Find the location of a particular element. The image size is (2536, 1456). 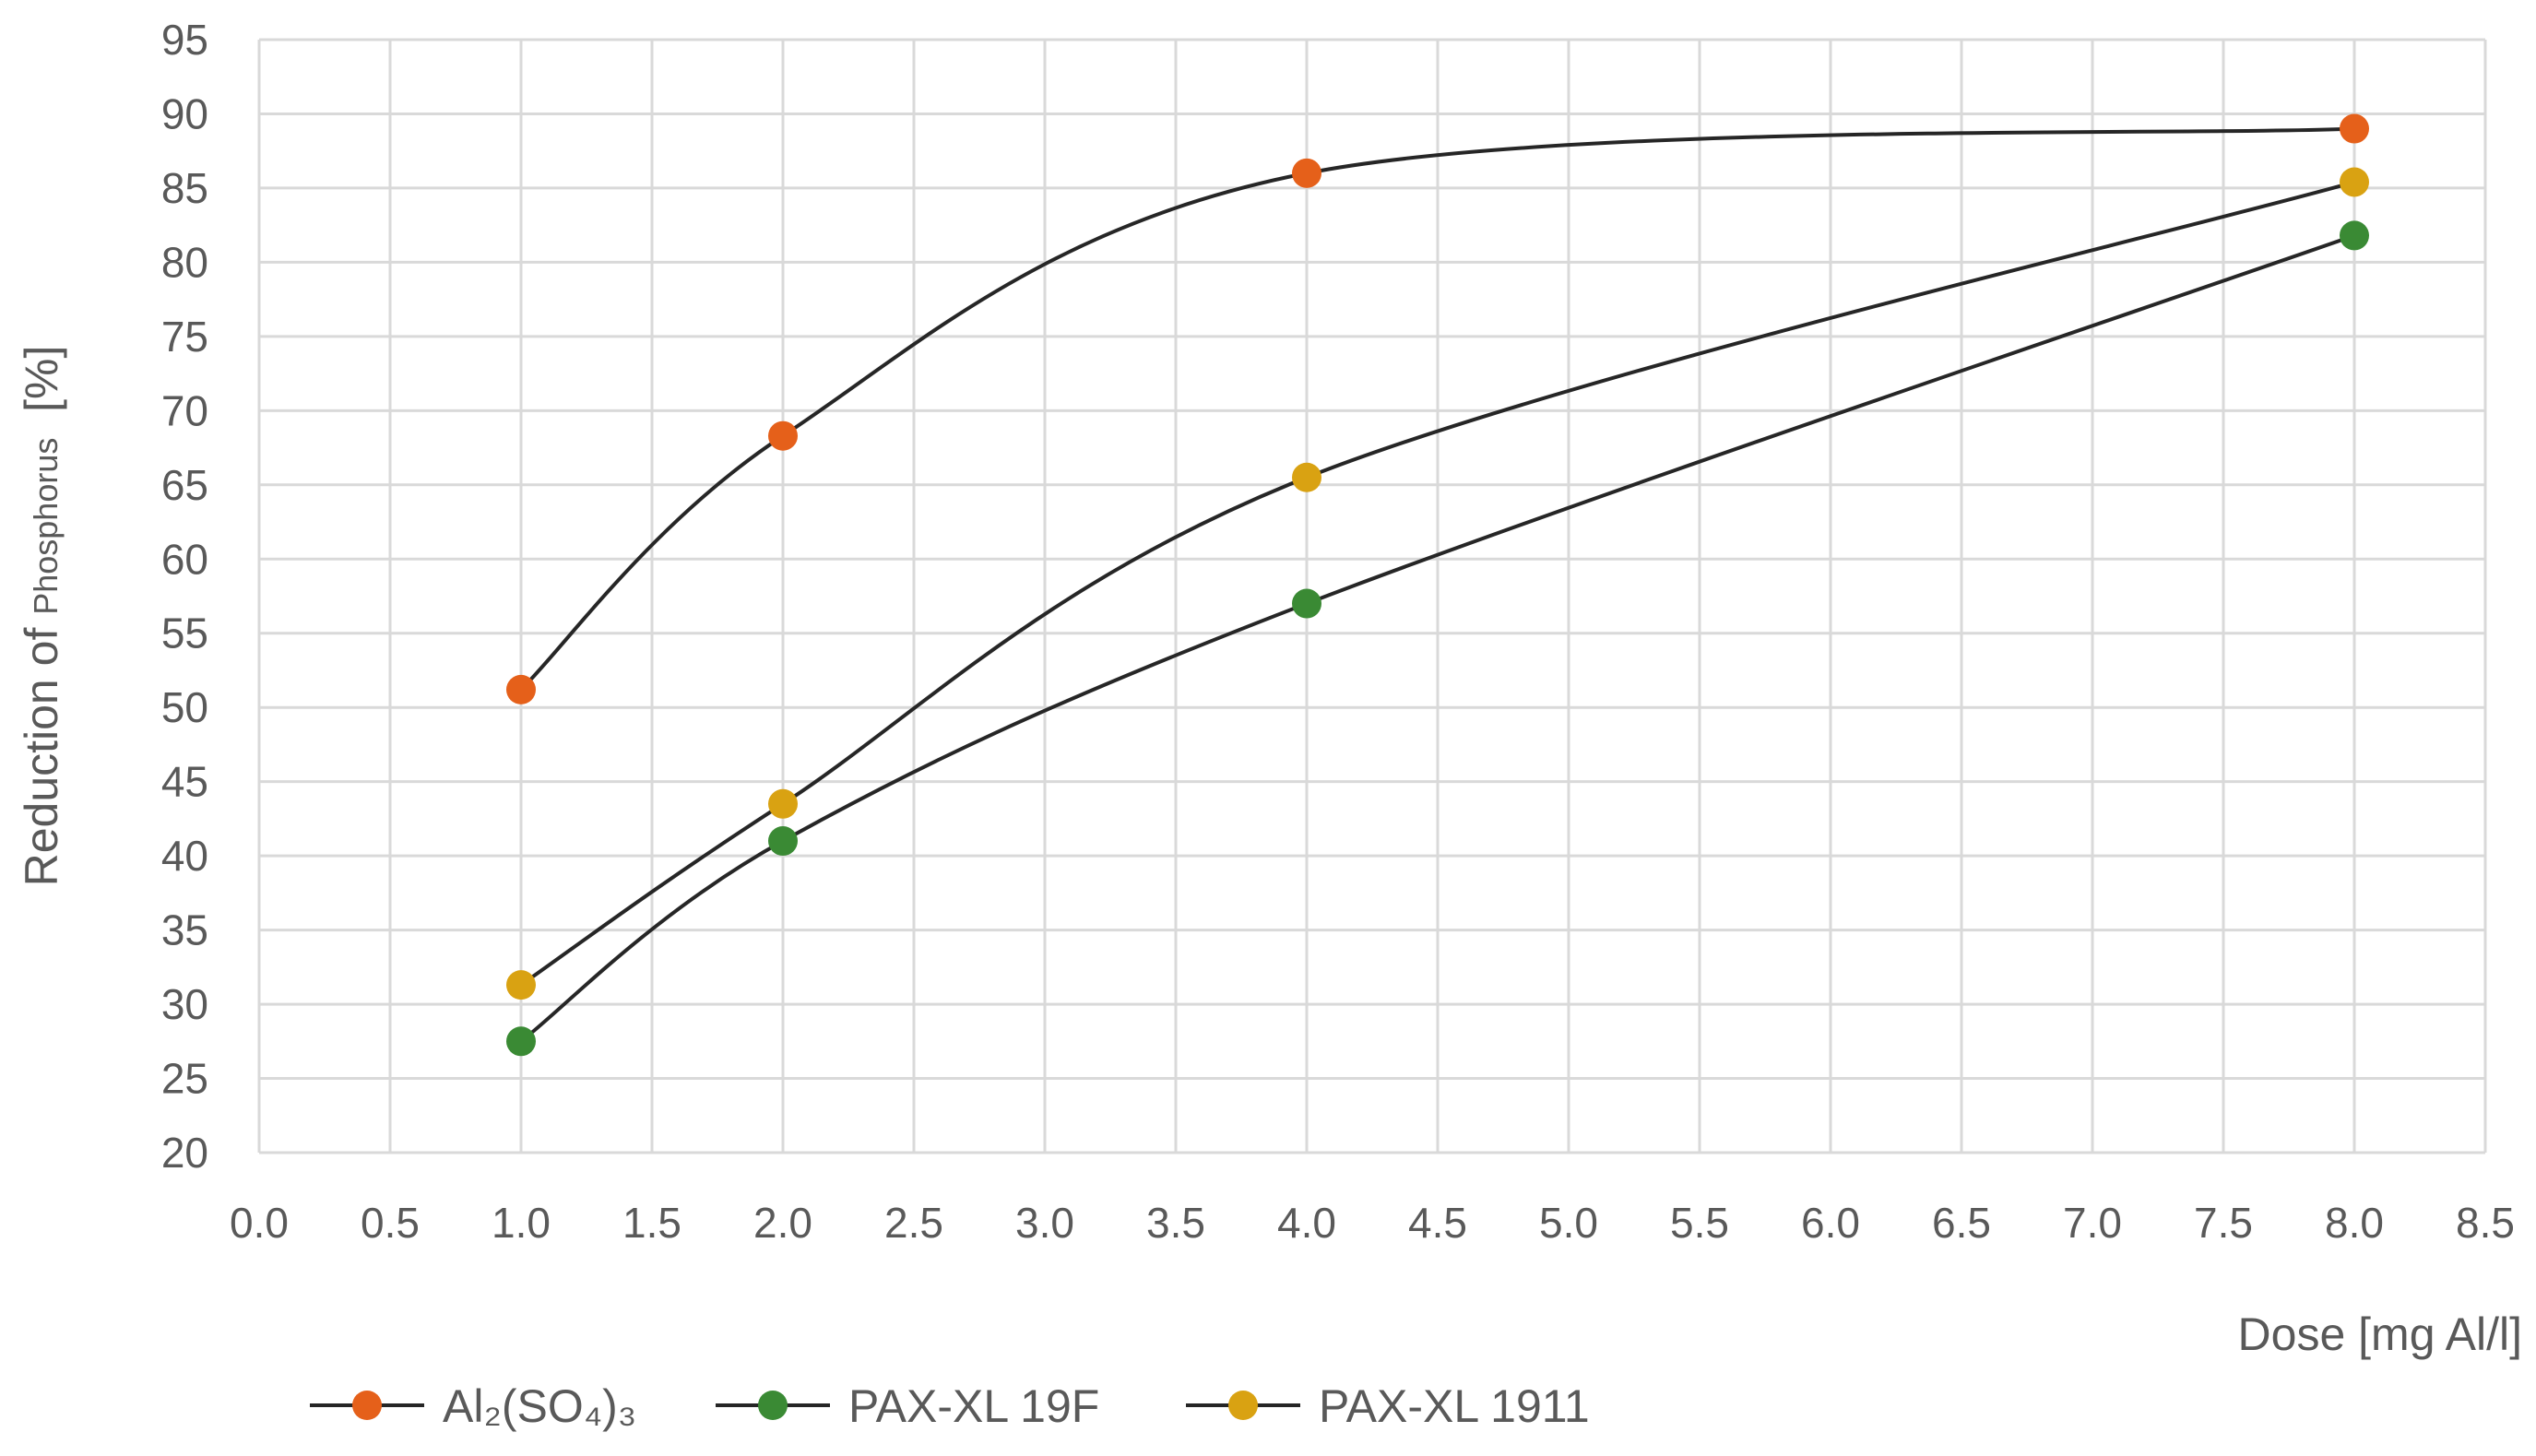

y-tick-label: 50 is located at coordinates (184, 707).